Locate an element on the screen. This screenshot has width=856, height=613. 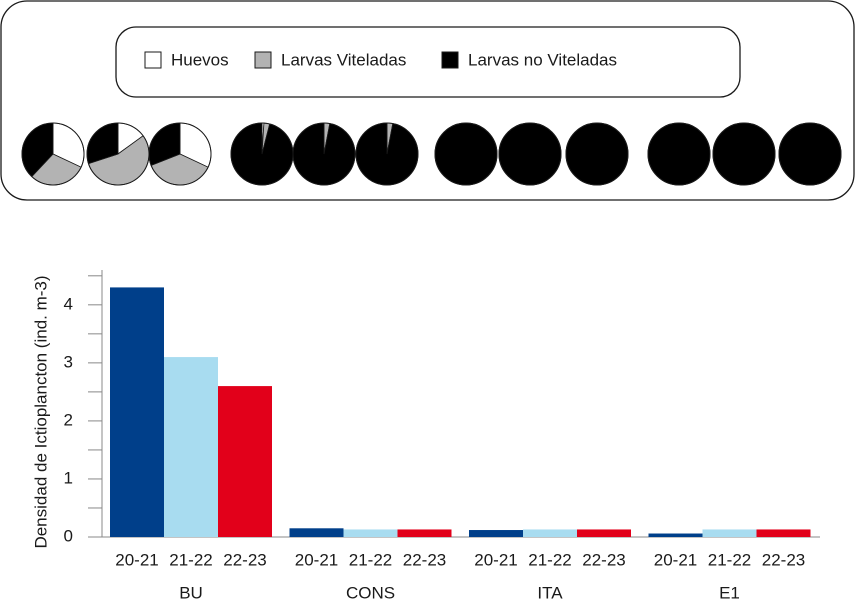
y-tick-label: 3 is located at coordinates (68, 361).